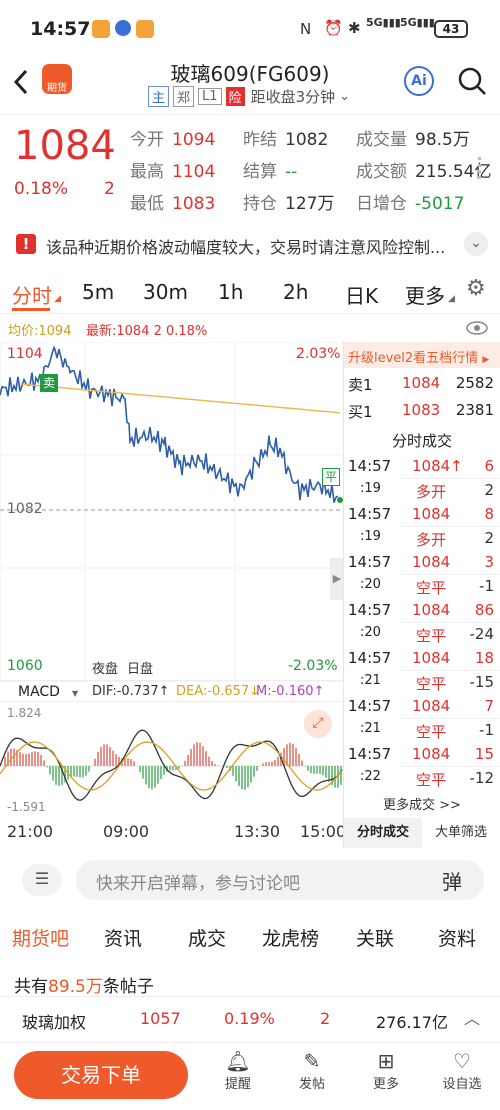 Image resolution: width=500 pixels, height=1110 pixels. What do you see at coordinates (410, 201) in the screenshot?
I see `quote-field: 日增仓 -5017` at bounding box center [410, 201].